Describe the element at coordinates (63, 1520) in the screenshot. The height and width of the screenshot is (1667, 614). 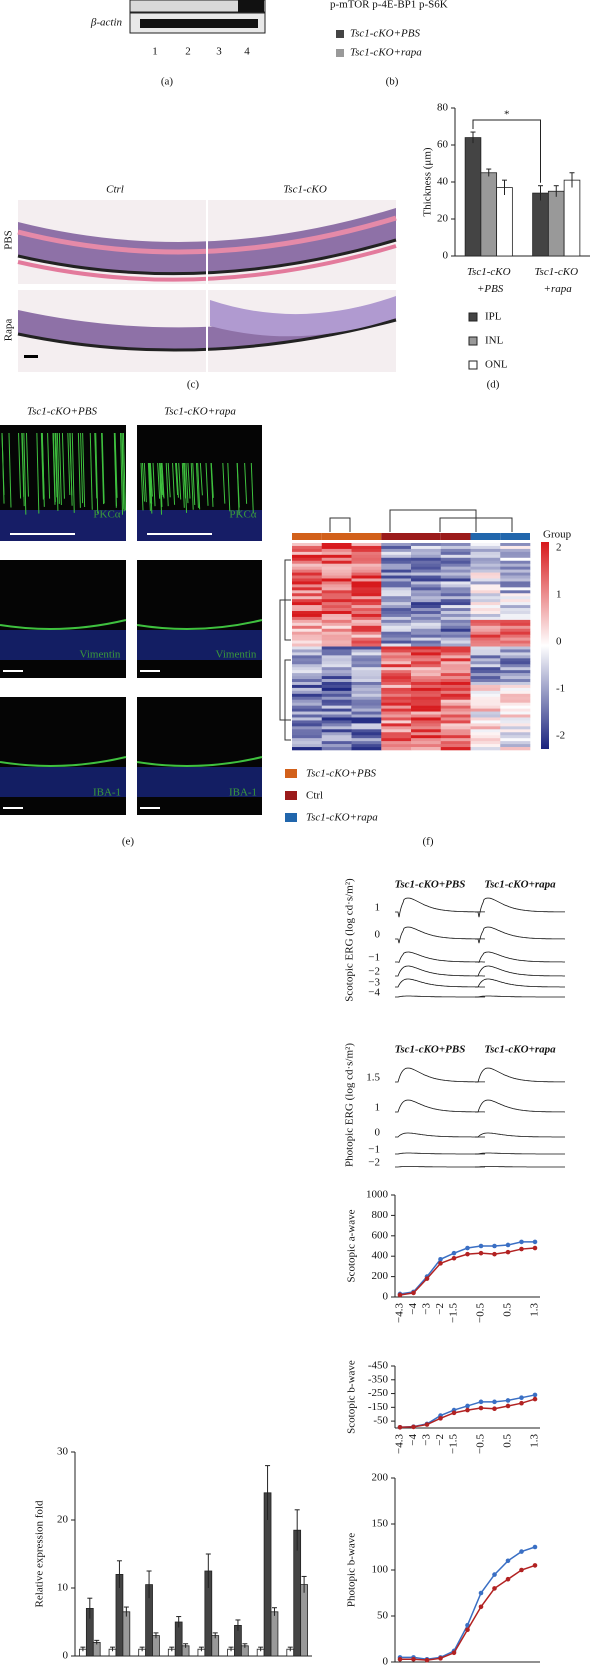
I see `y-tick-label: 20` at that location.